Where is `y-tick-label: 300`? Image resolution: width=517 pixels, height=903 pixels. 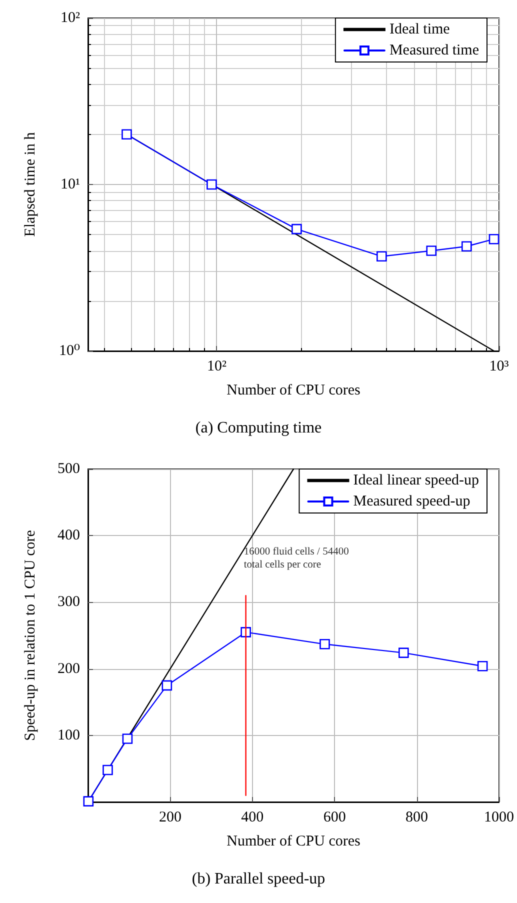 y-tick-label: 300 is located at coordinates (69, 602).